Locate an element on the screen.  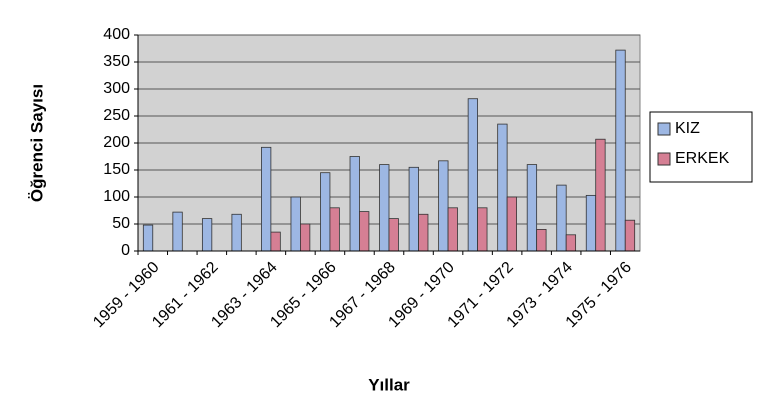
y-tick-label: 0 is located at coordinates (125, 250).